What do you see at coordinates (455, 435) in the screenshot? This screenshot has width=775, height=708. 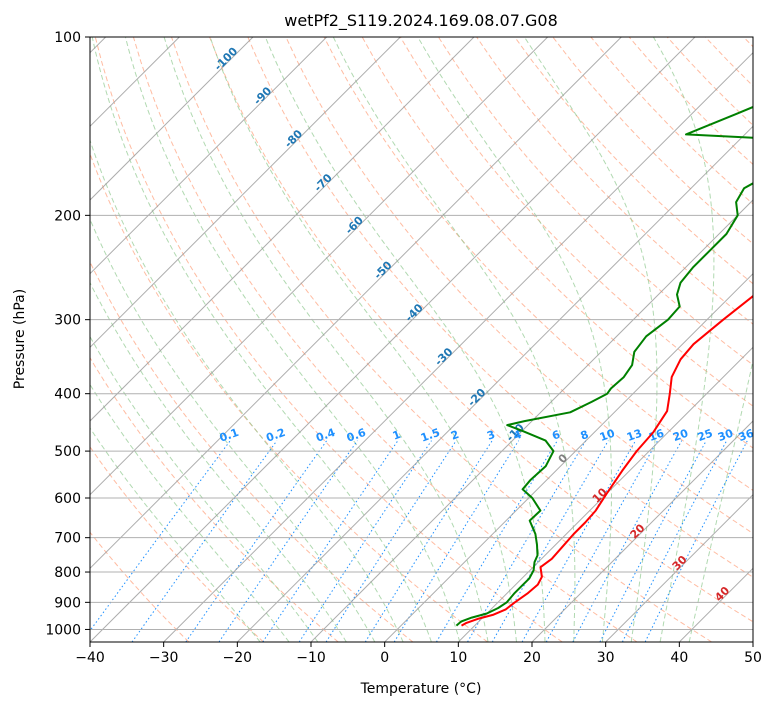 I see `mixing-ratio-label: 2` at bounding box center [455, 435].